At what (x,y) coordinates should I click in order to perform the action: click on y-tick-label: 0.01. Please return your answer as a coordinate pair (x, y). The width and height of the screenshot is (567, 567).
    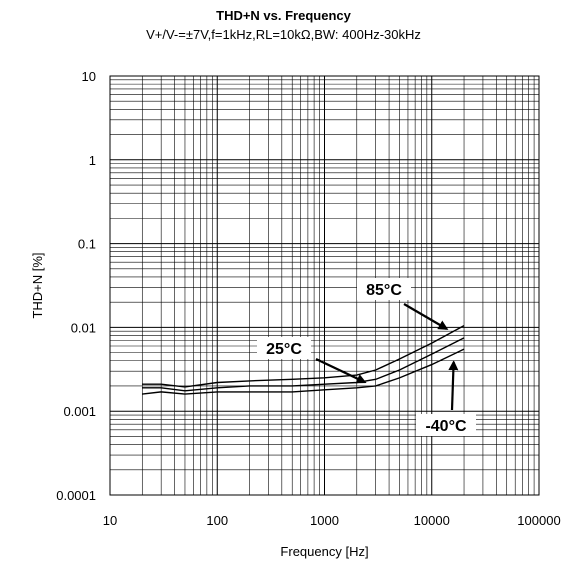
    Looking at the image, I should click on (83, 327).